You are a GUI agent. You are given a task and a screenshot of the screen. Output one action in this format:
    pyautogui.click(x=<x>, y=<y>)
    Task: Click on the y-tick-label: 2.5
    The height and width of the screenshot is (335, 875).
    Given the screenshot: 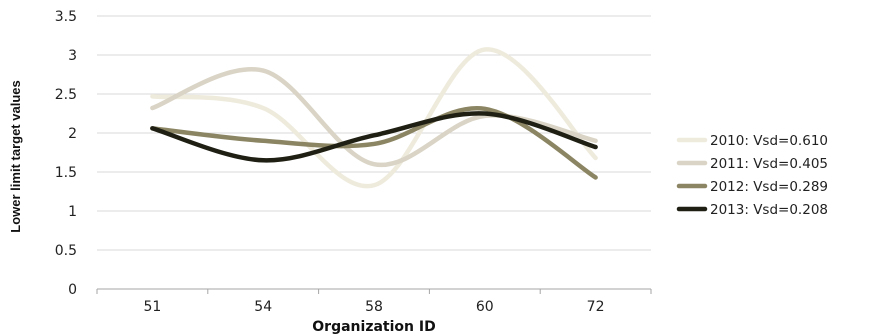 What is the action you would take?
    pyautogui.click(x=66, y=95)
    